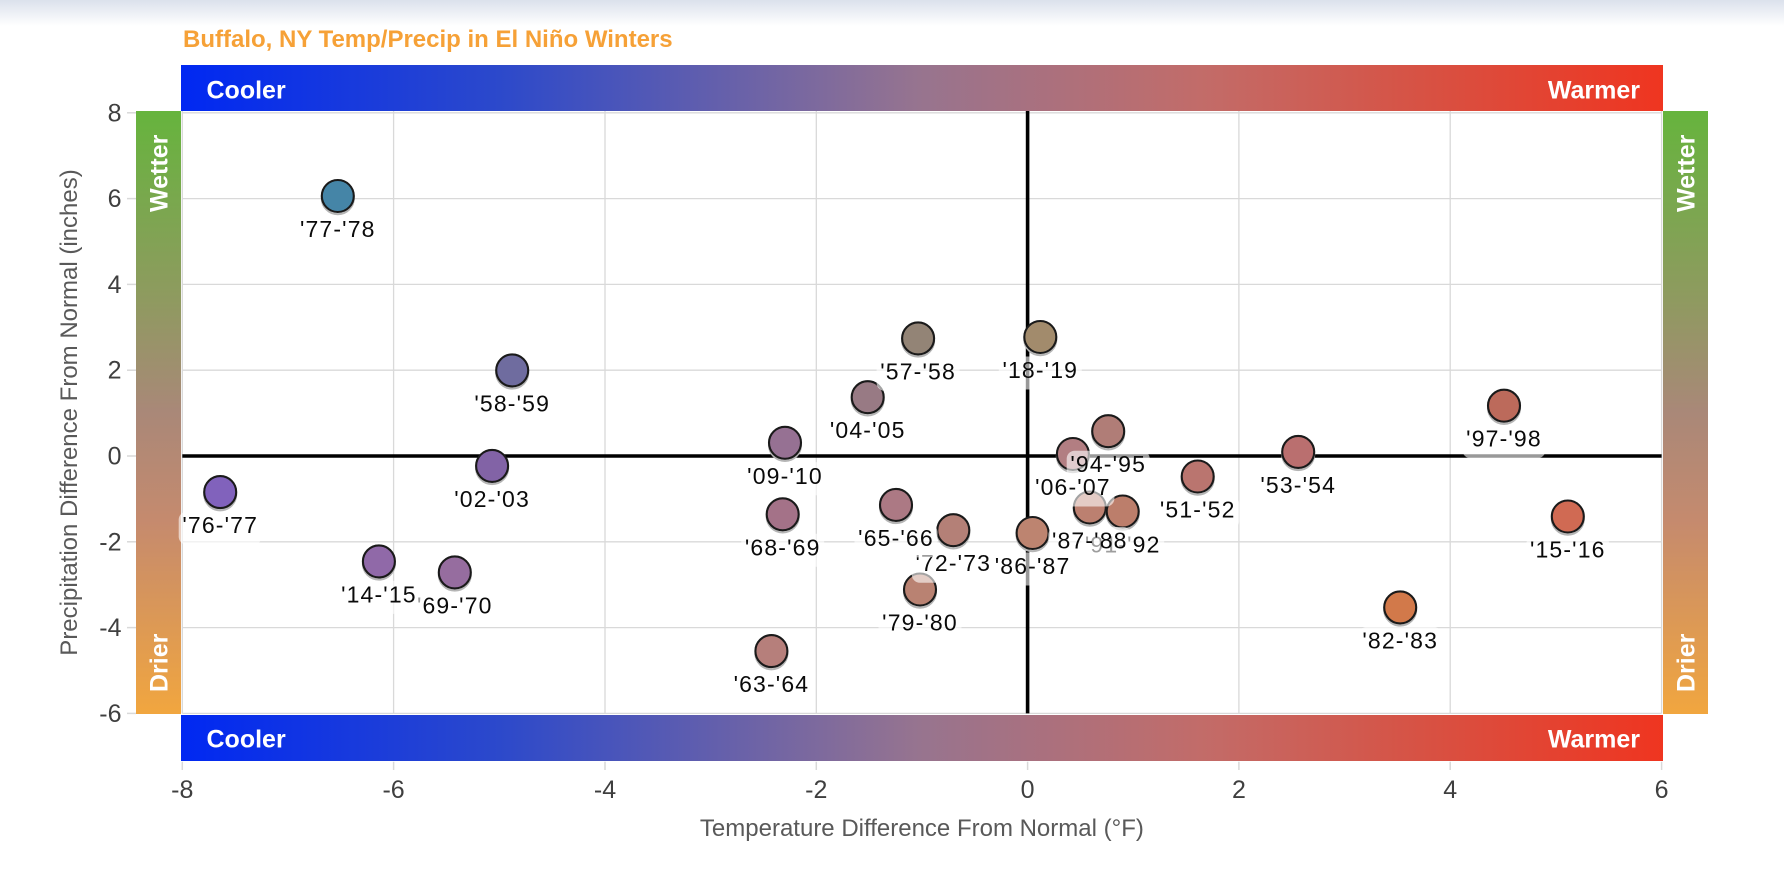 This screenshot has width=1784, height=877. What do you see at coordinates (922, 828) in the screenshot?
I see `svg-text:Temperature Difference From No: Temperature Difference From Normal (°F)` at bounding box center [922, 828].